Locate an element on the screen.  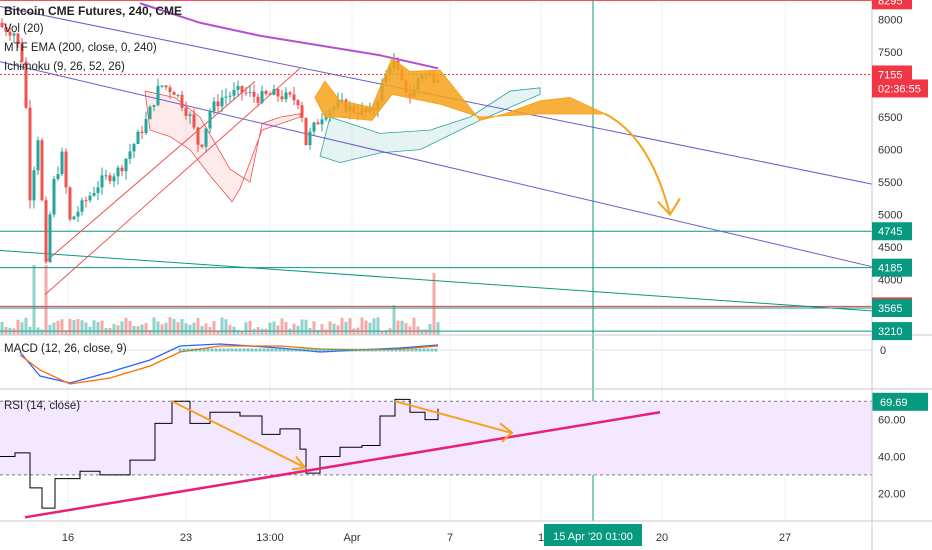
rising-channel-upper is located at coordinates (150, 171).